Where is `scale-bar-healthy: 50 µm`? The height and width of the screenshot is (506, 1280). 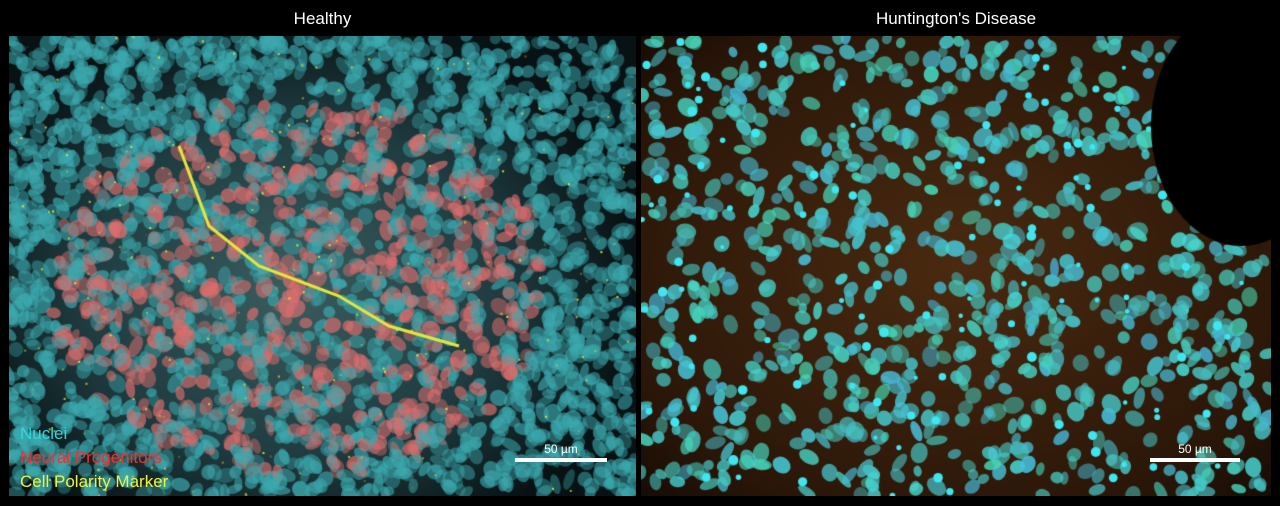
scale-bar-healthy: 50 µm is located at coordinates (561, 452).